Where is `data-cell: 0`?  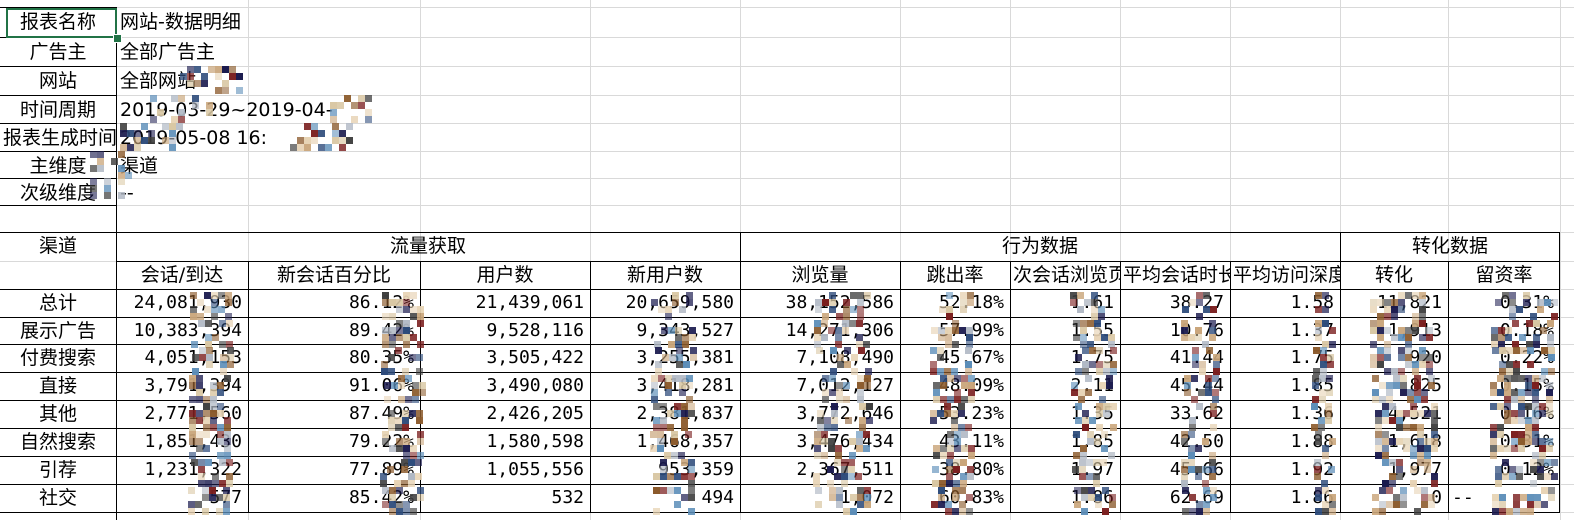 data-cell: 0 is located at coordinates (1436, 497).